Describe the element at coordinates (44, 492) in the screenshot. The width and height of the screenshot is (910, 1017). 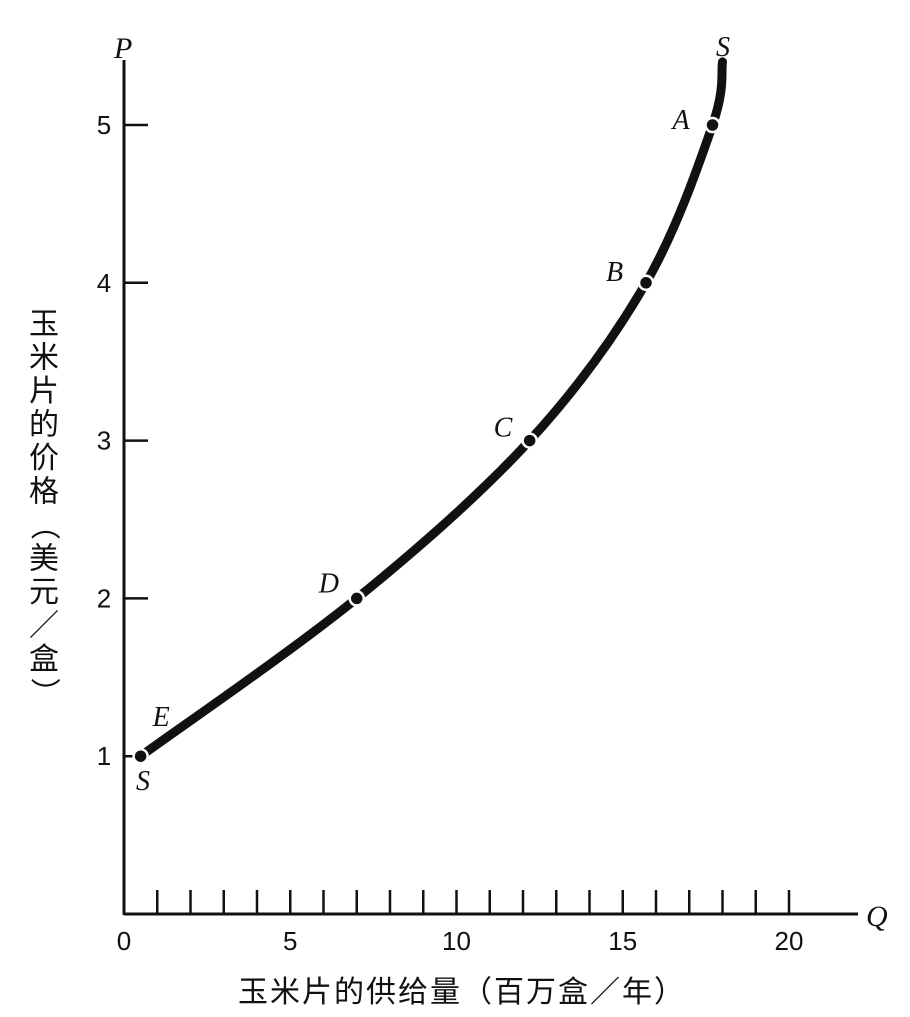
I see `y-axis-title-char: 格` at that location.